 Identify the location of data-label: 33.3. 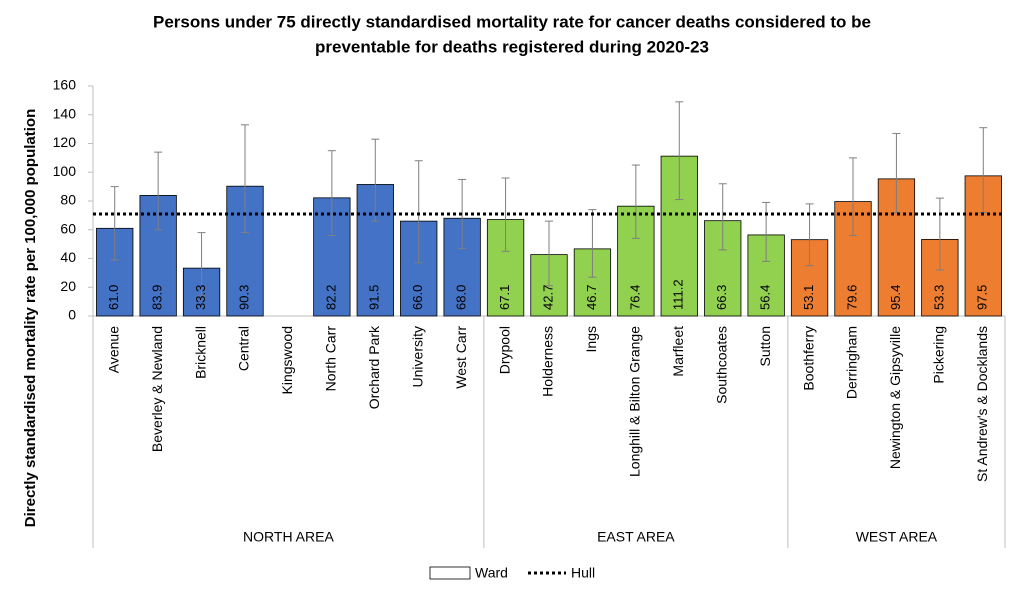
(200, 297).